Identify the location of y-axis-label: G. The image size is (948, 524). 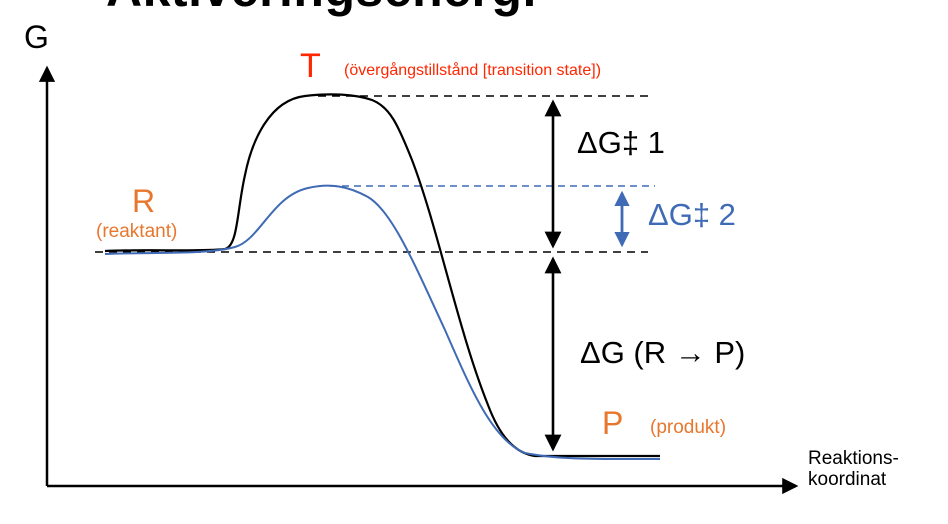
(36, 37).